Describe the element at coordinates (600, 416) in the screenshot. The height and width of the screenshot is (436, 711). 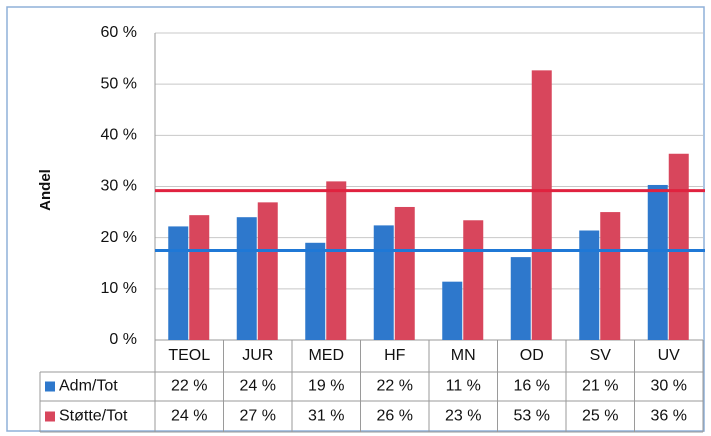
I see `value-label: 25 %` at that location.